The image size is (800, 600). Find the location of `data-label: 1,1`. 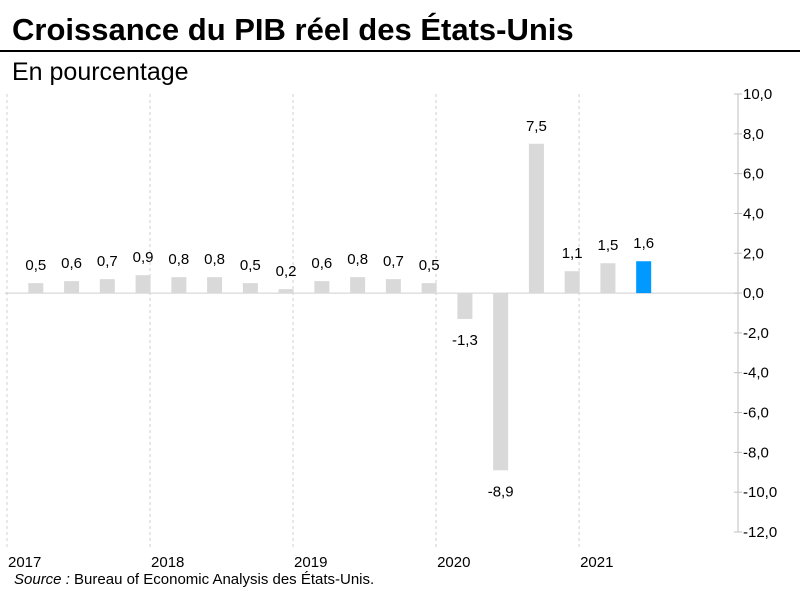

data-label: 1,1 is located at coordinates (572, 253).